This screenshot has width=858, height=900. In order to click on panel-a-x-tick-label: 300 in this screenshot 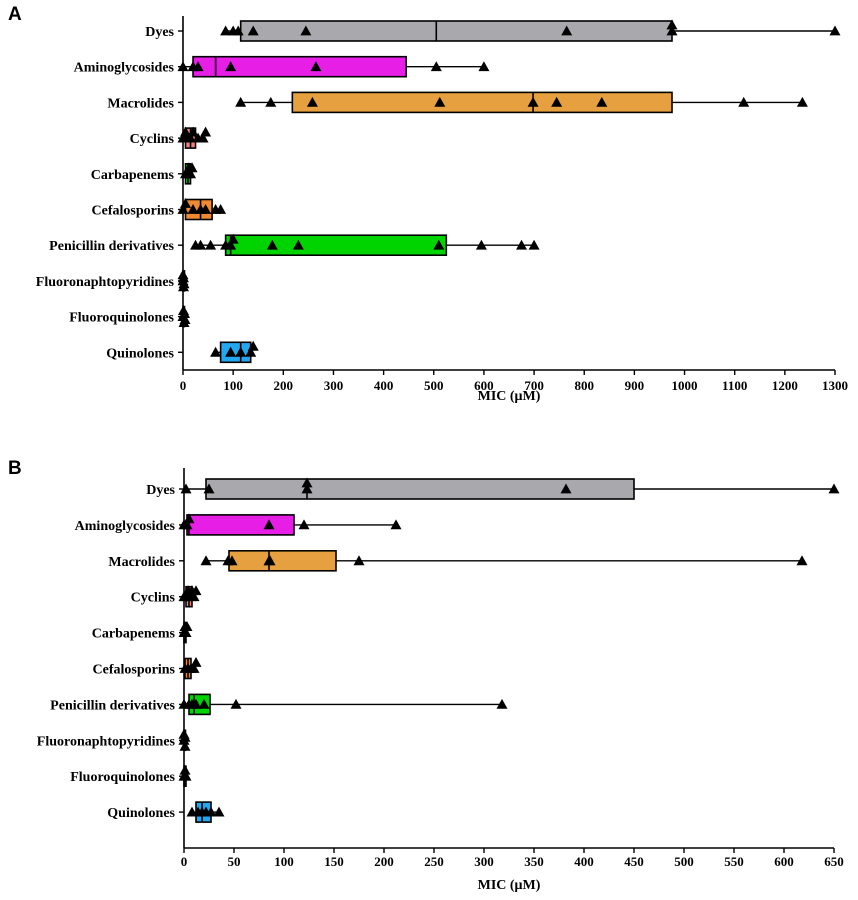, I will do `click(334, 385)`.